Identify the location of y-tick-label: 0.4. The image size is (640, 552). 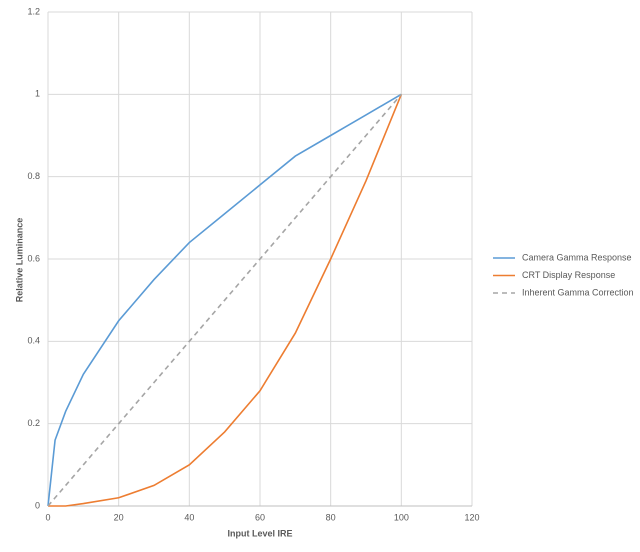
(33, 341).